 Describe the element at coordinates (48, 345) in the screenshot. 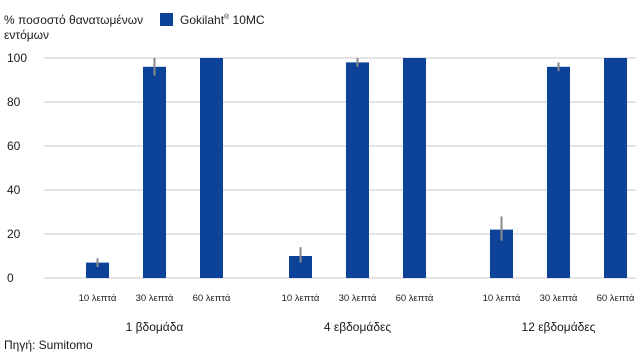

I see `source-note: Πηγή: Sumitomo` at that location.